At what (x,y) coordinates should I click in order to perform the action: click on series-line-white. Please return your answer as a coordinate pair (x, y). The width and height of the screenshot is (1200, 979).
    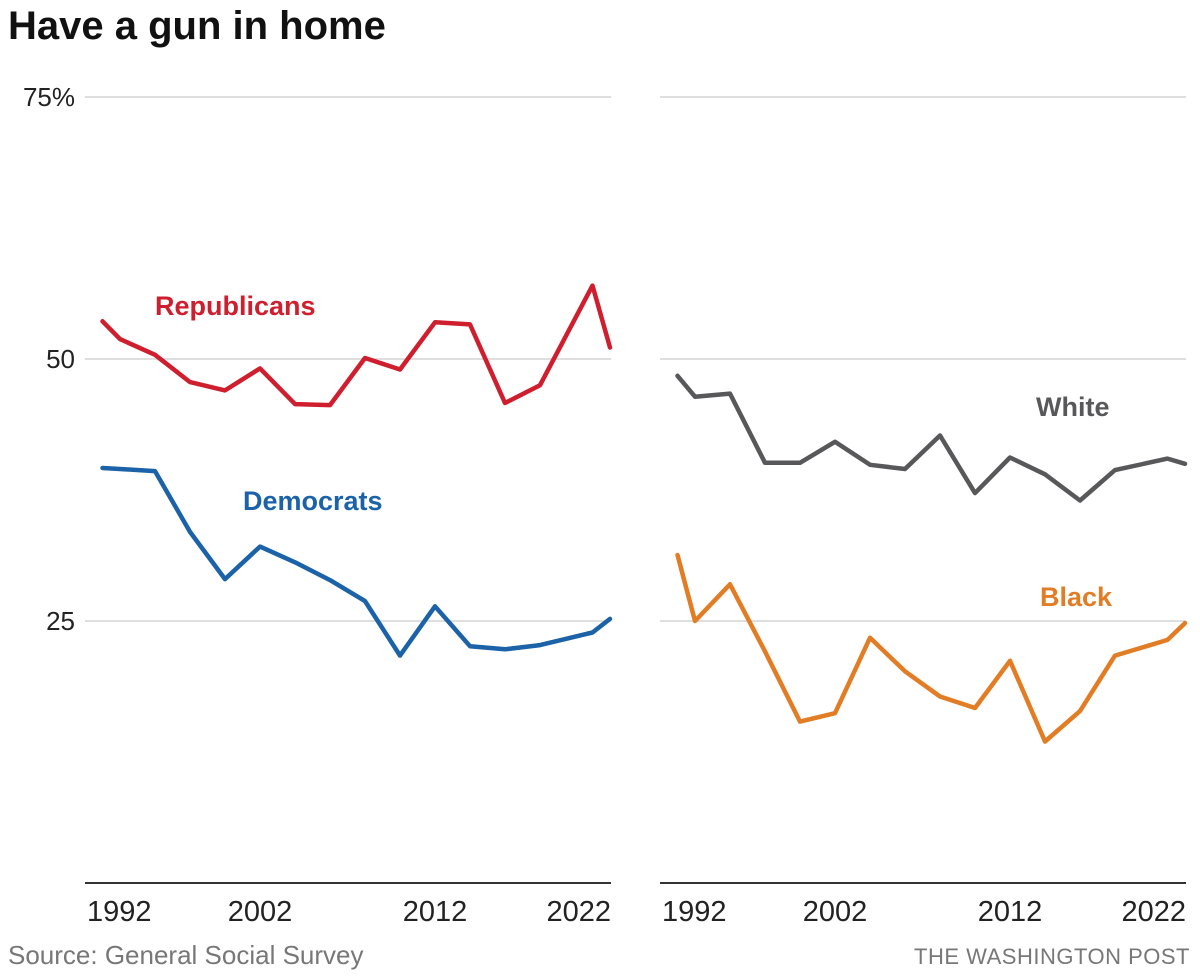
    Looking at the image, I should click on (931, 438).